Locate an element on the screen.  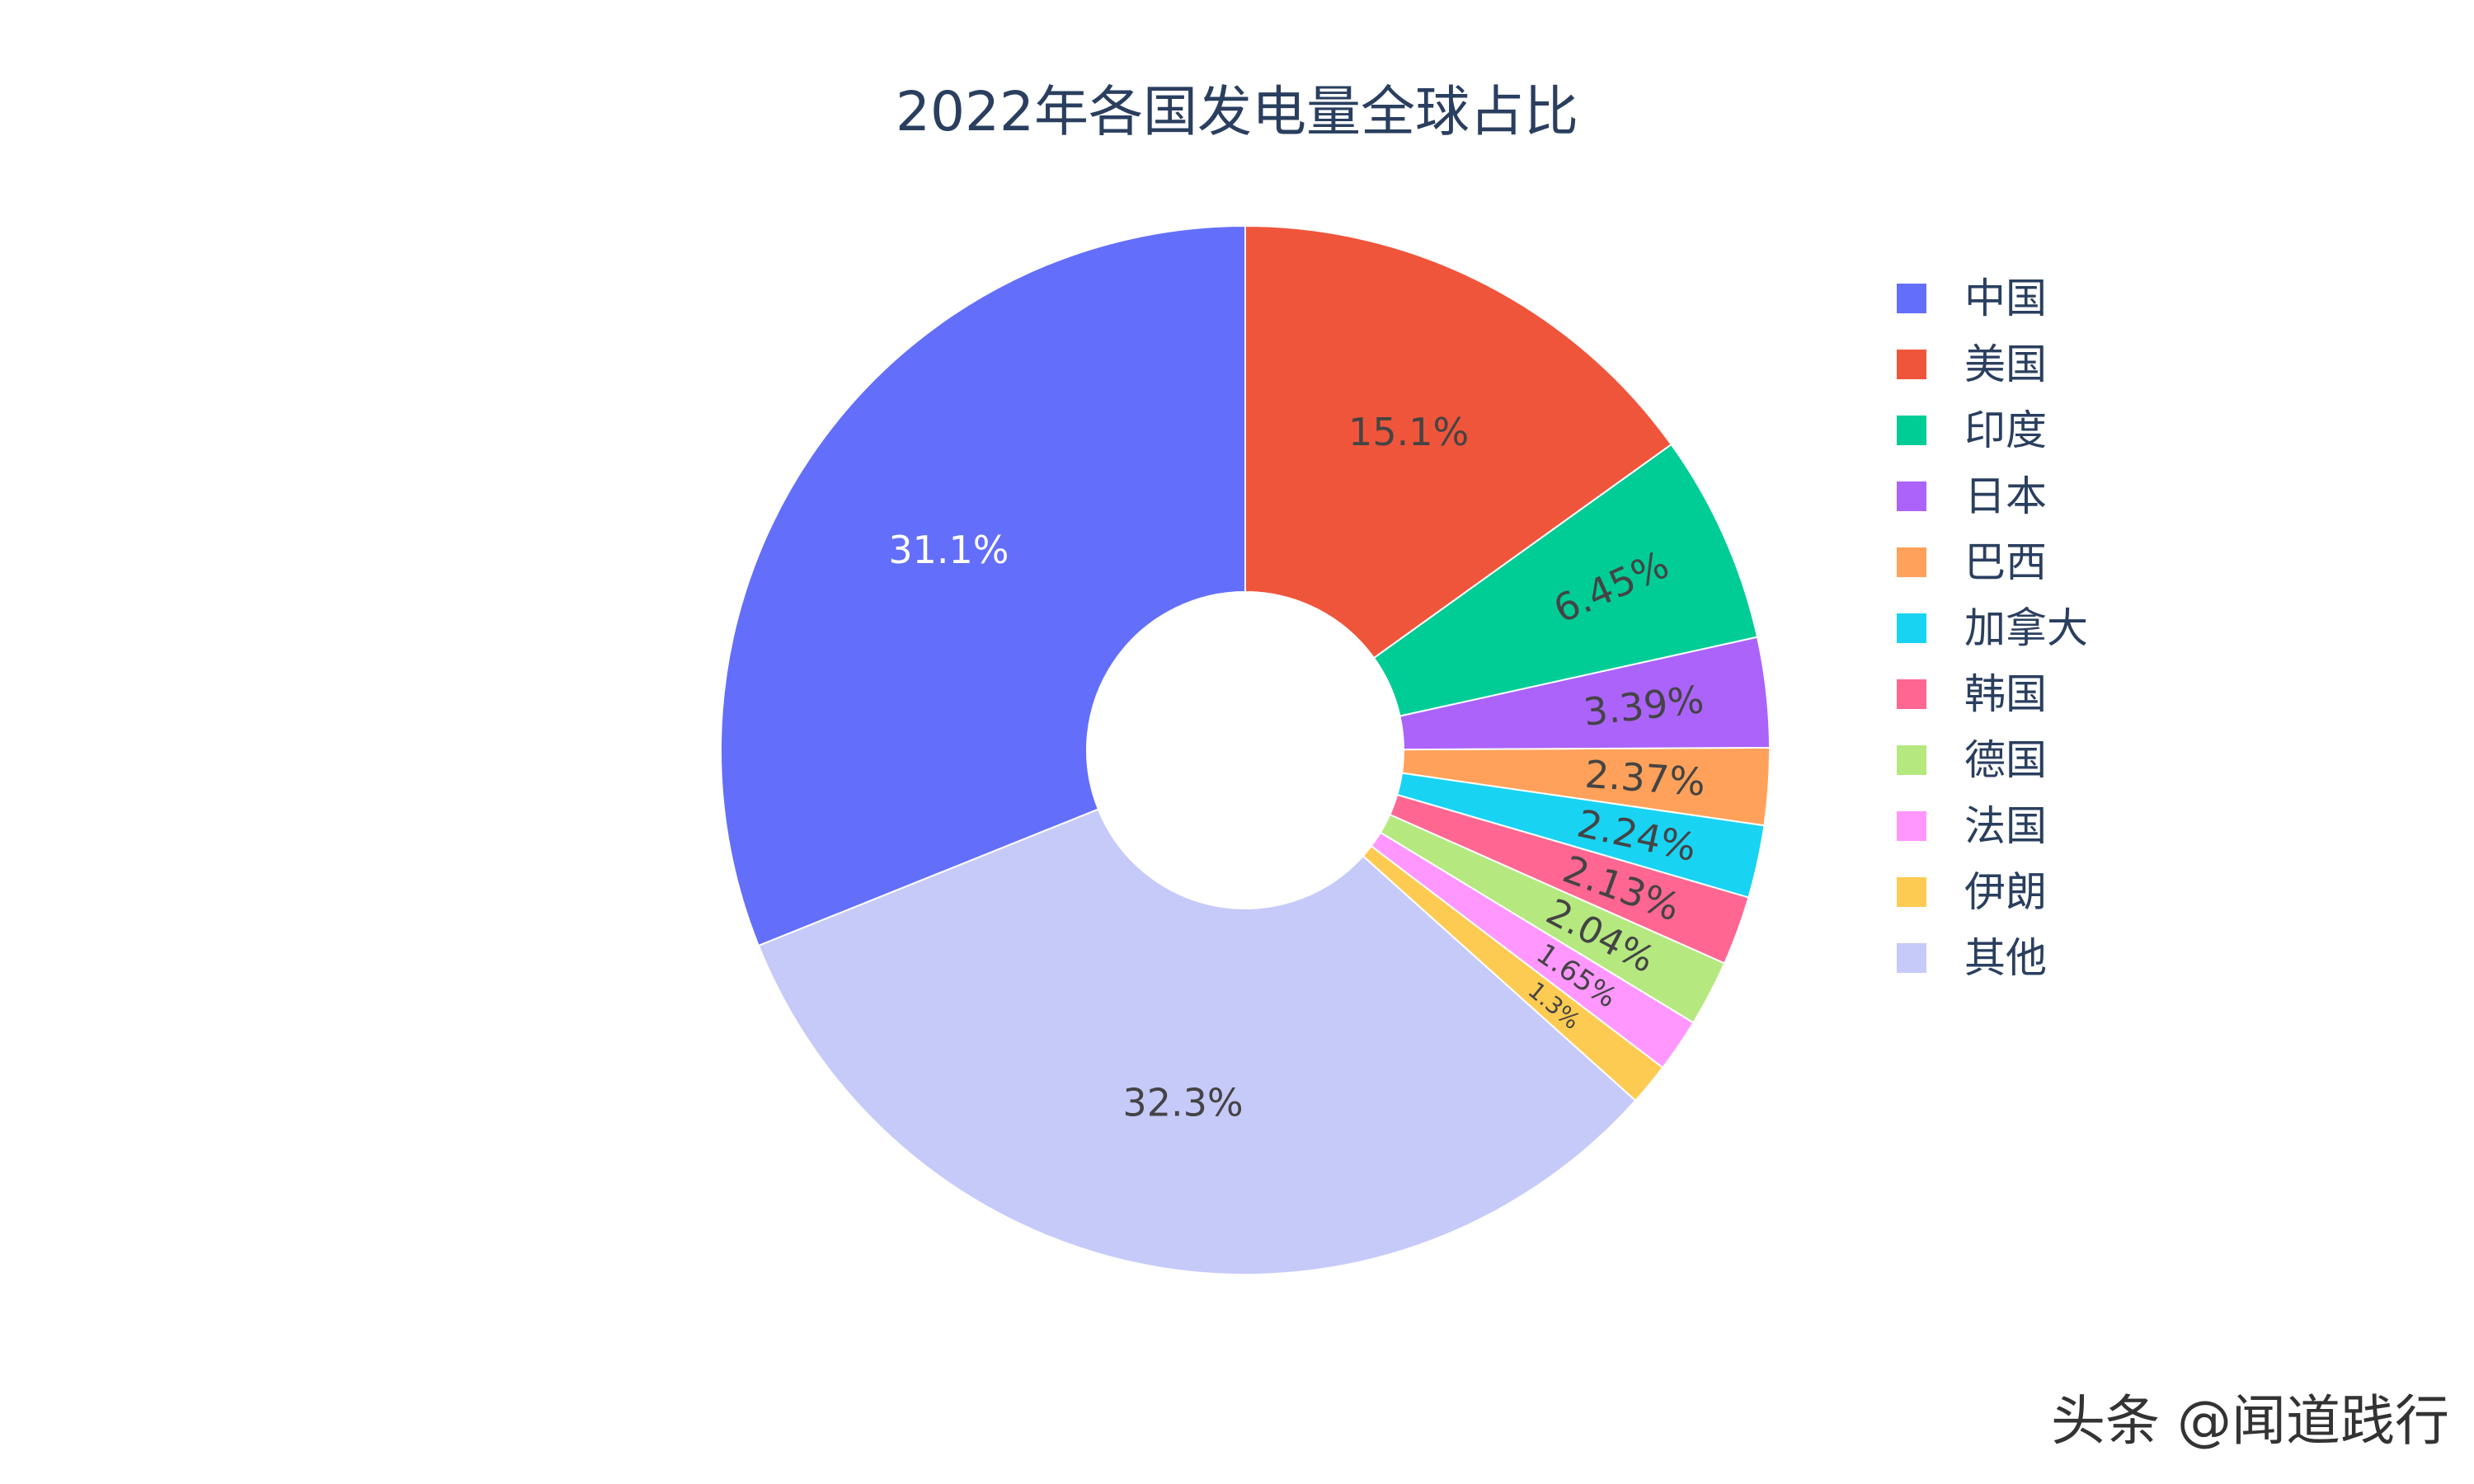
legend-label: 德国 is located at coordinates (2005, 760).